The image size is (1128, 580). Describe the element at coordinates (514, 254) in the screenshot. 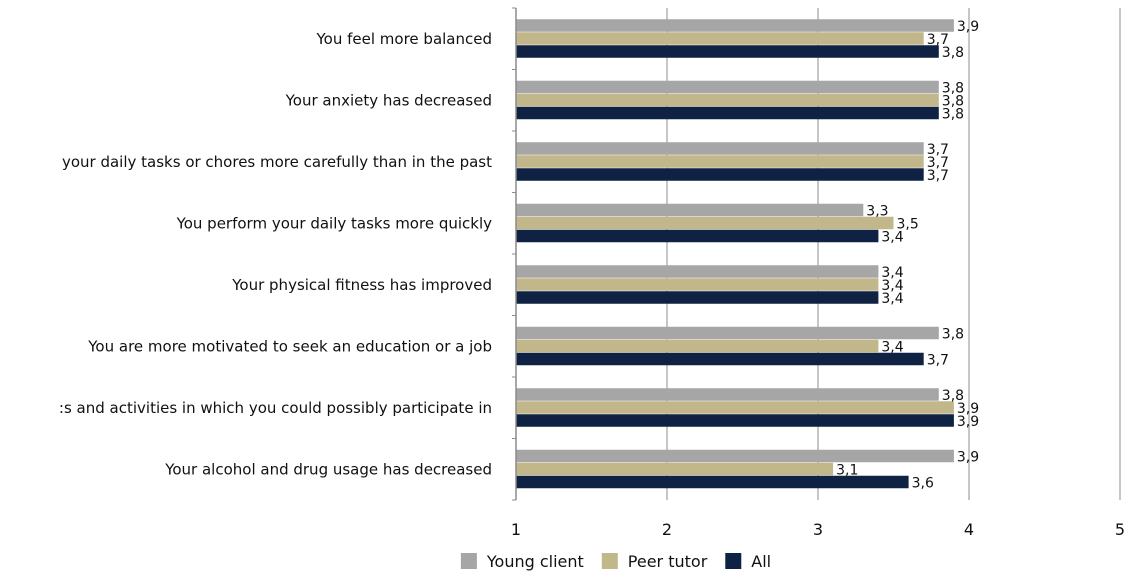

I see `y-axis` at that location.